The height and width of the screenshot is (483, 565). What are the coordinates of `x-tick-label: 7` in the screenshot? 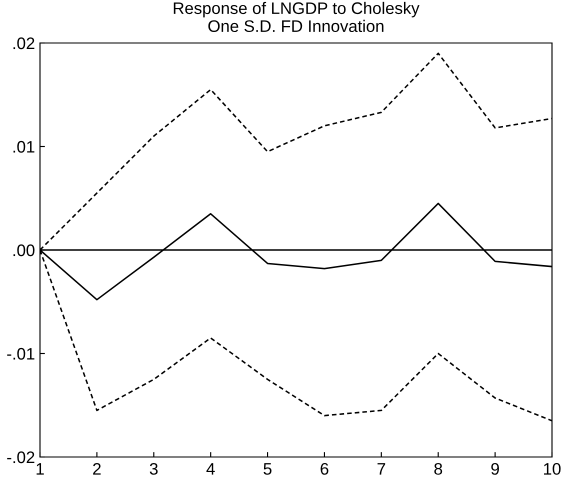 It's located at (382, 469).